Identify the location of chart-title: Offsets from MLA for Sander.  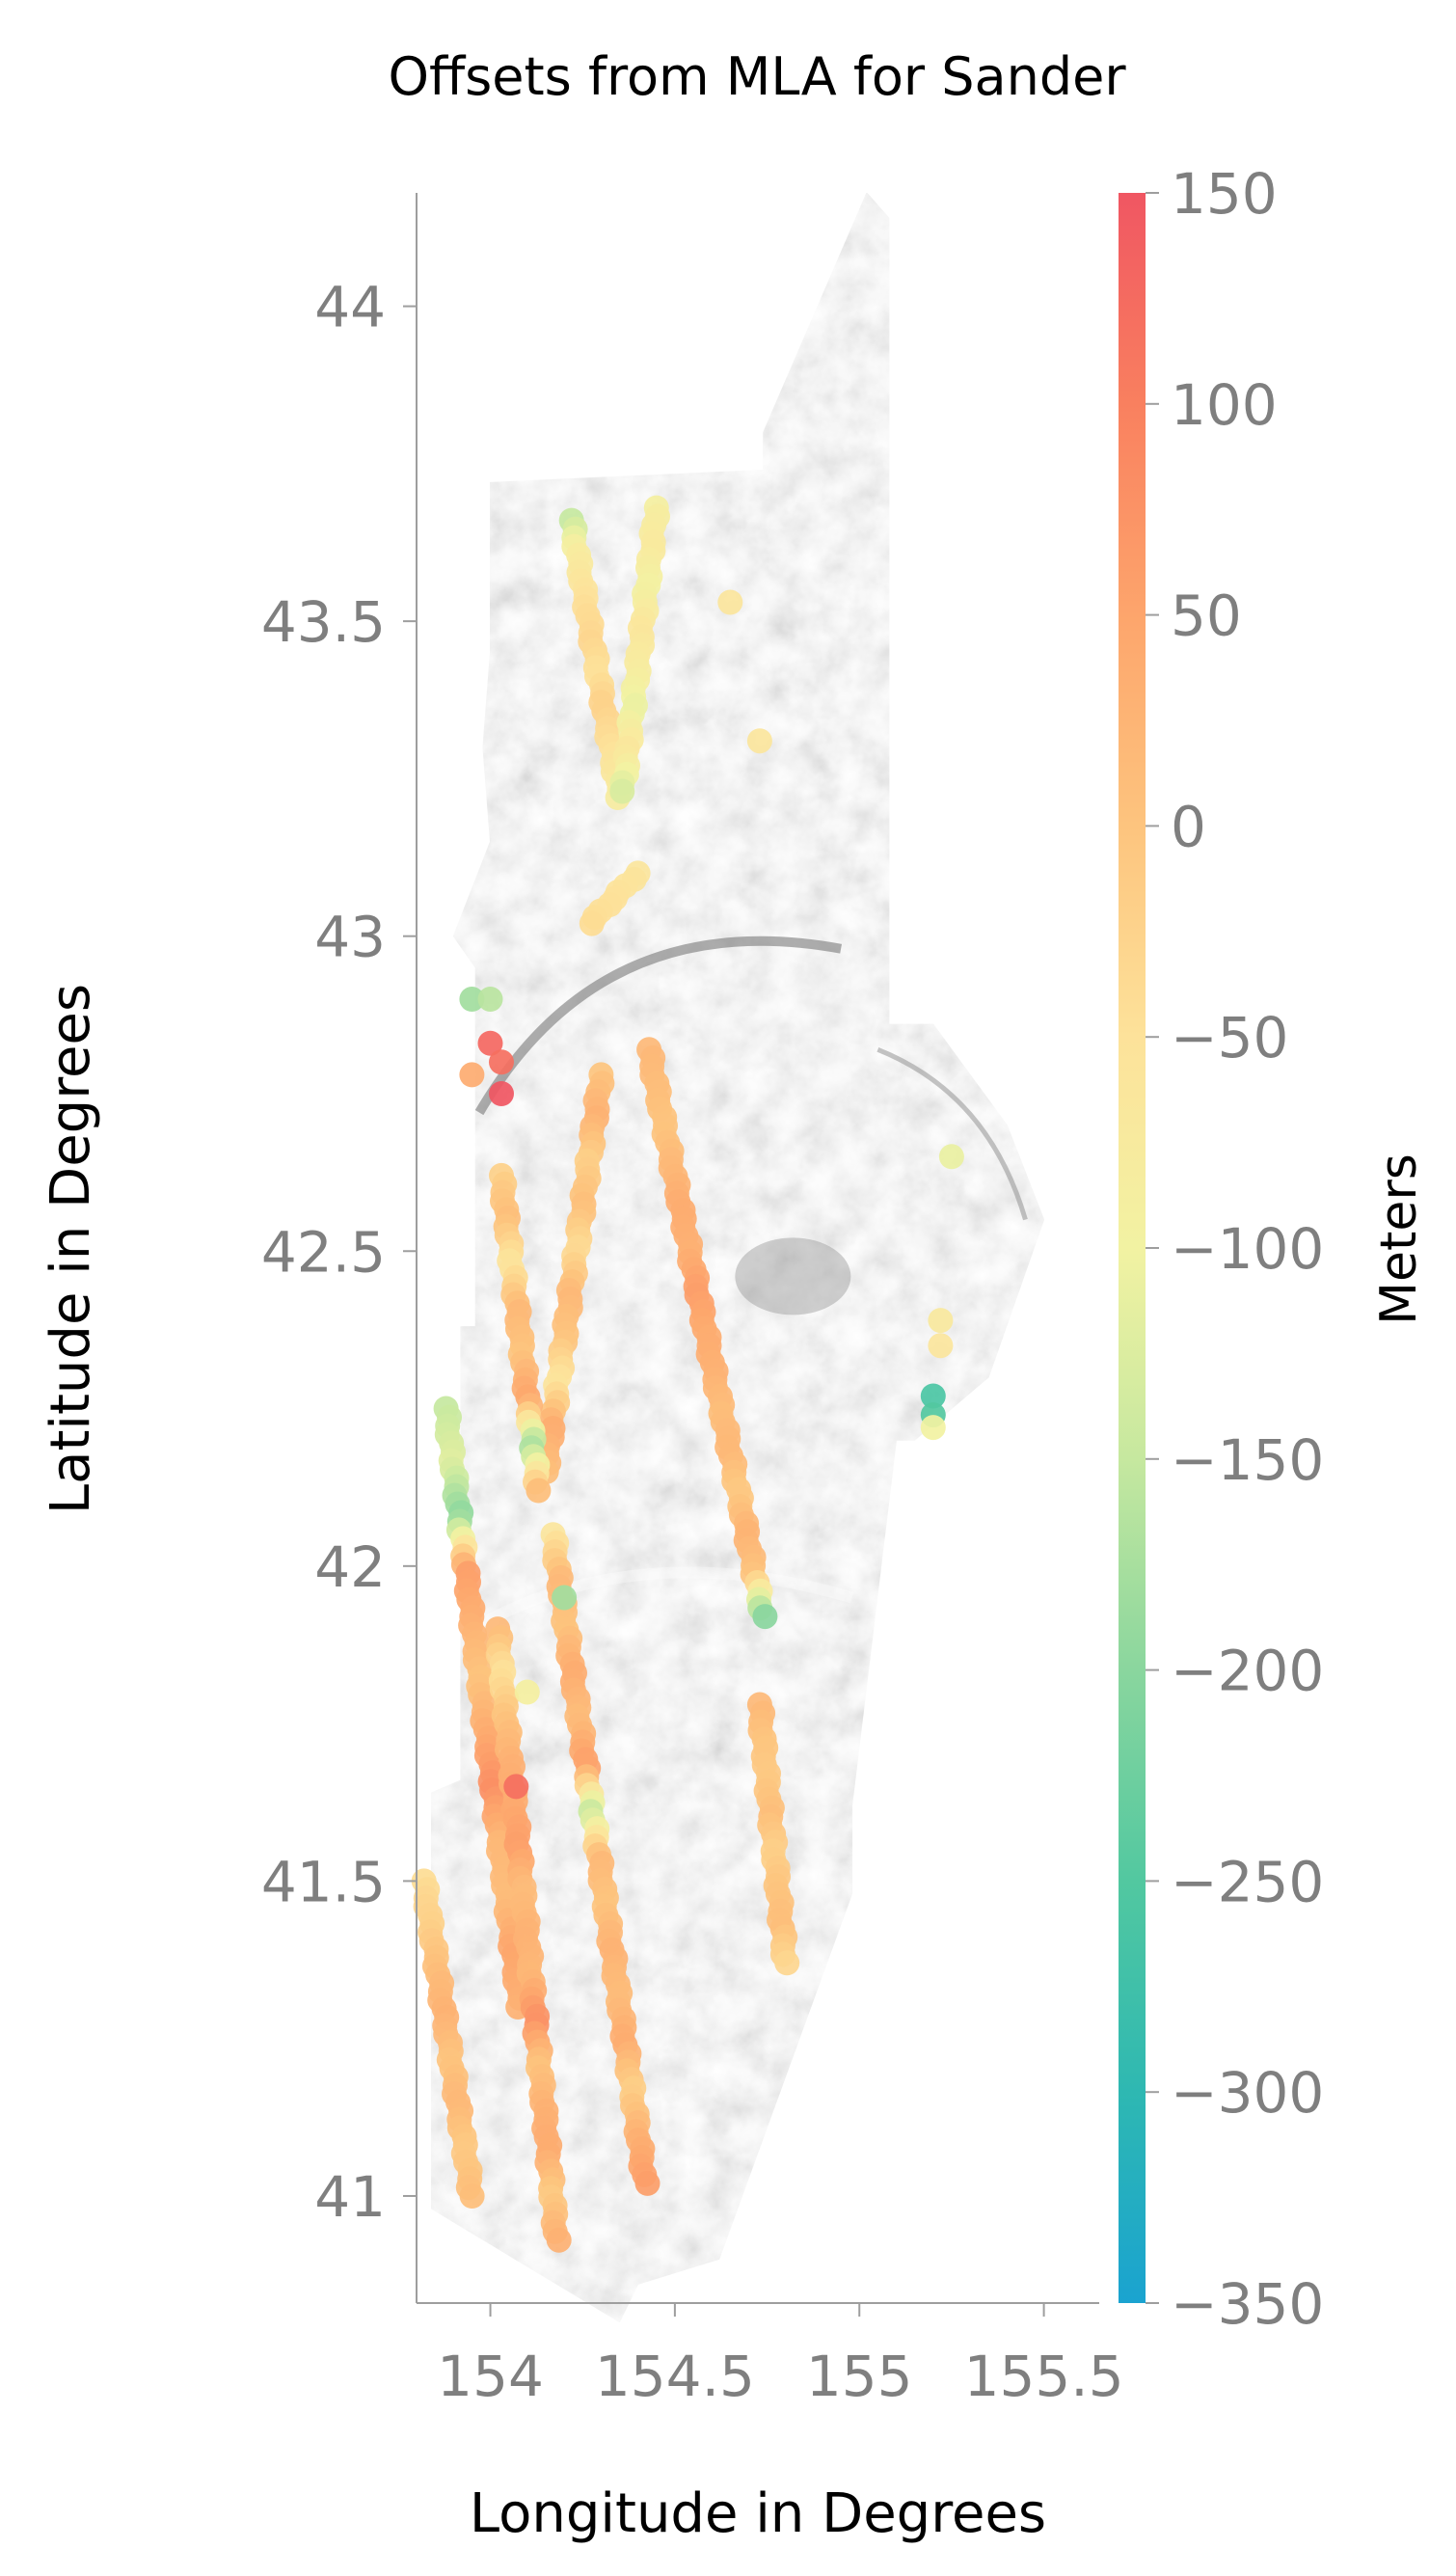
(757, 76).